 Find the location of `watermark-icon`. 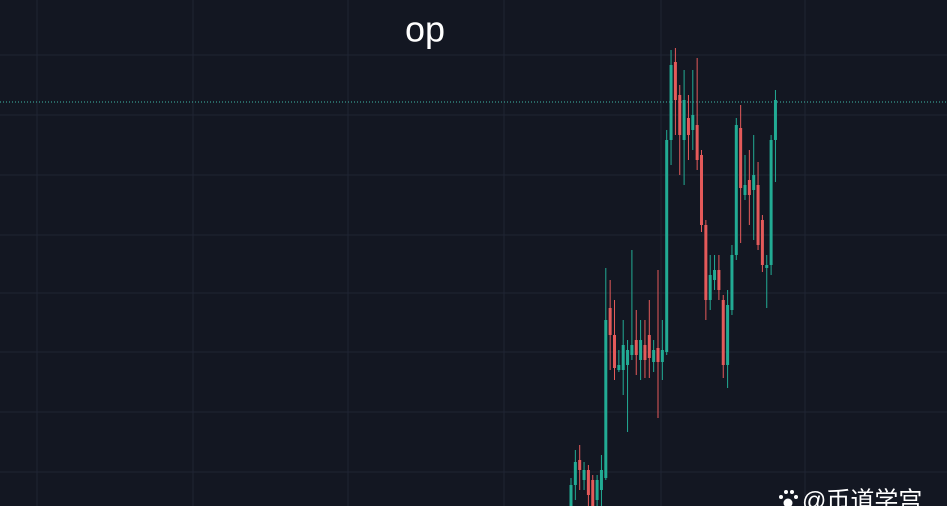

watermark-icon is located at coordinates (788, 498).